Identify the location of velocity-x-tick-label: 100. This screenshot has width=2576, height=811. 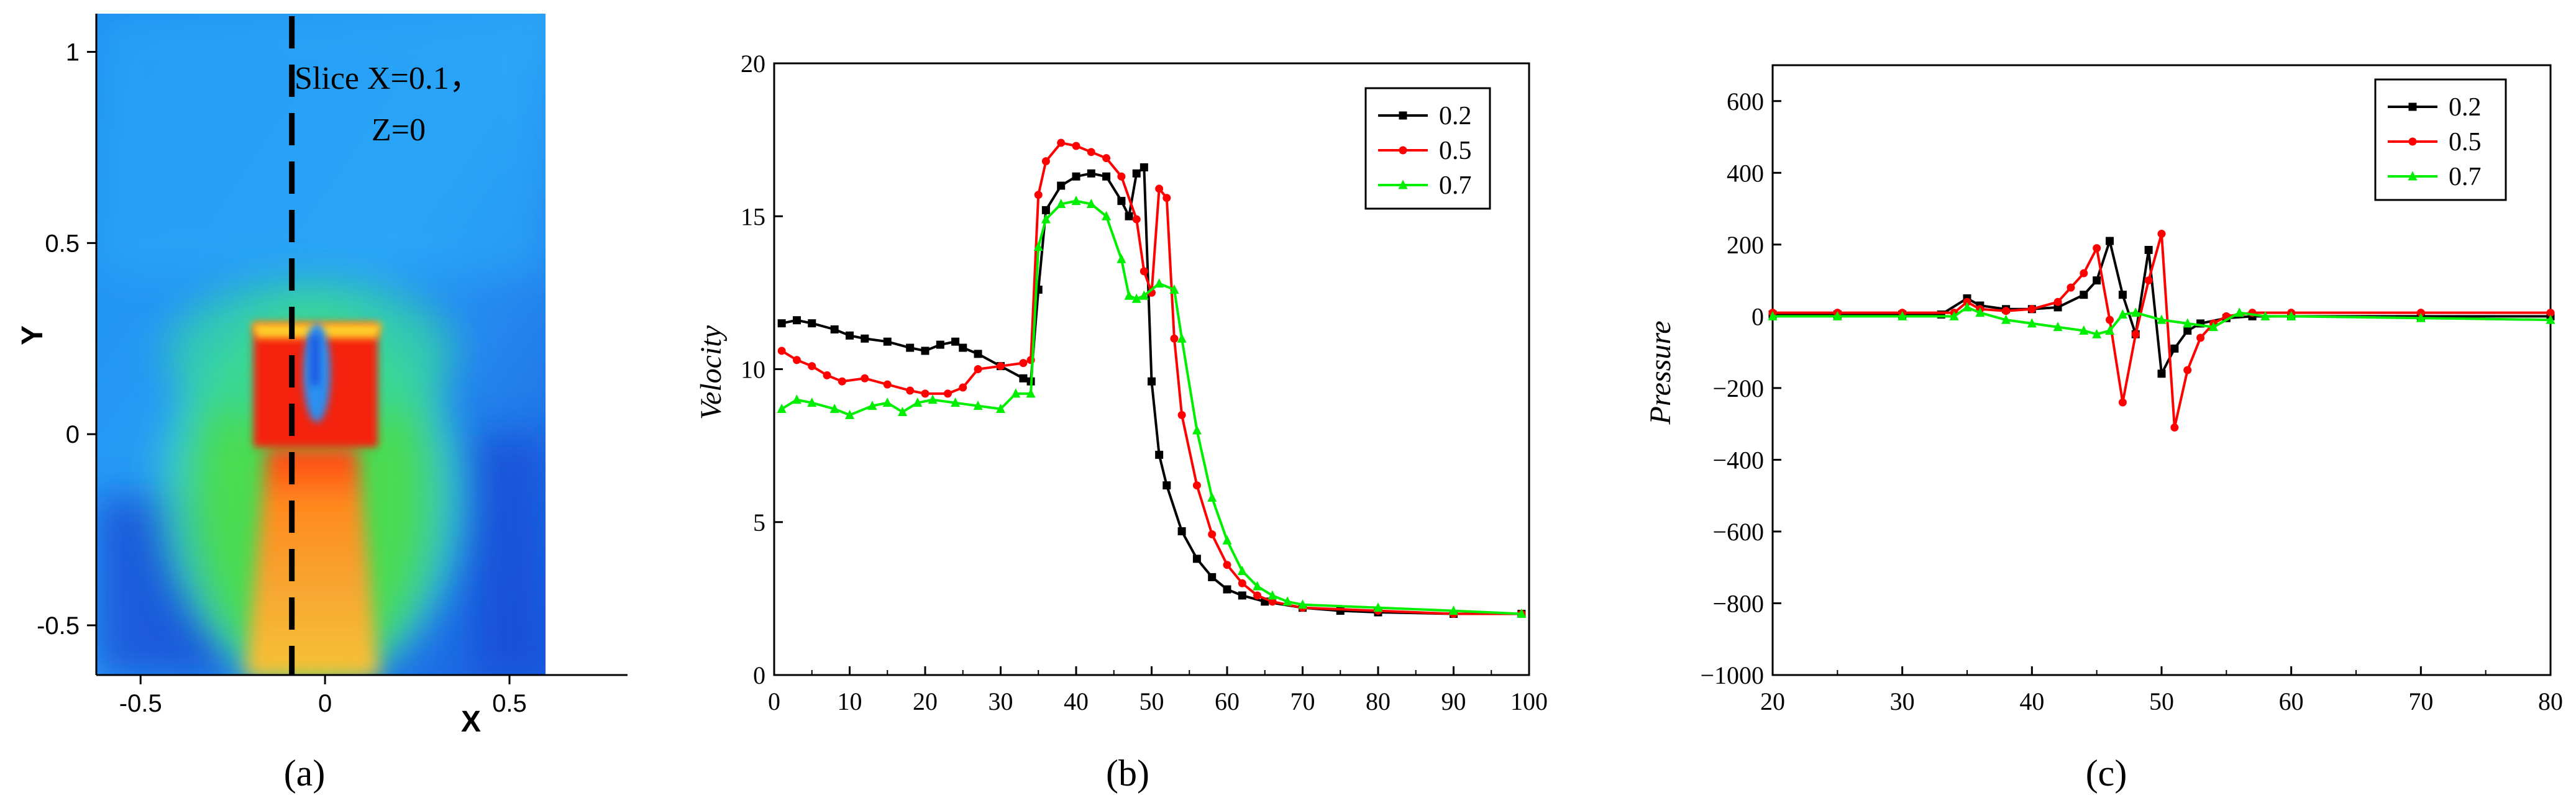
(1529, 701).